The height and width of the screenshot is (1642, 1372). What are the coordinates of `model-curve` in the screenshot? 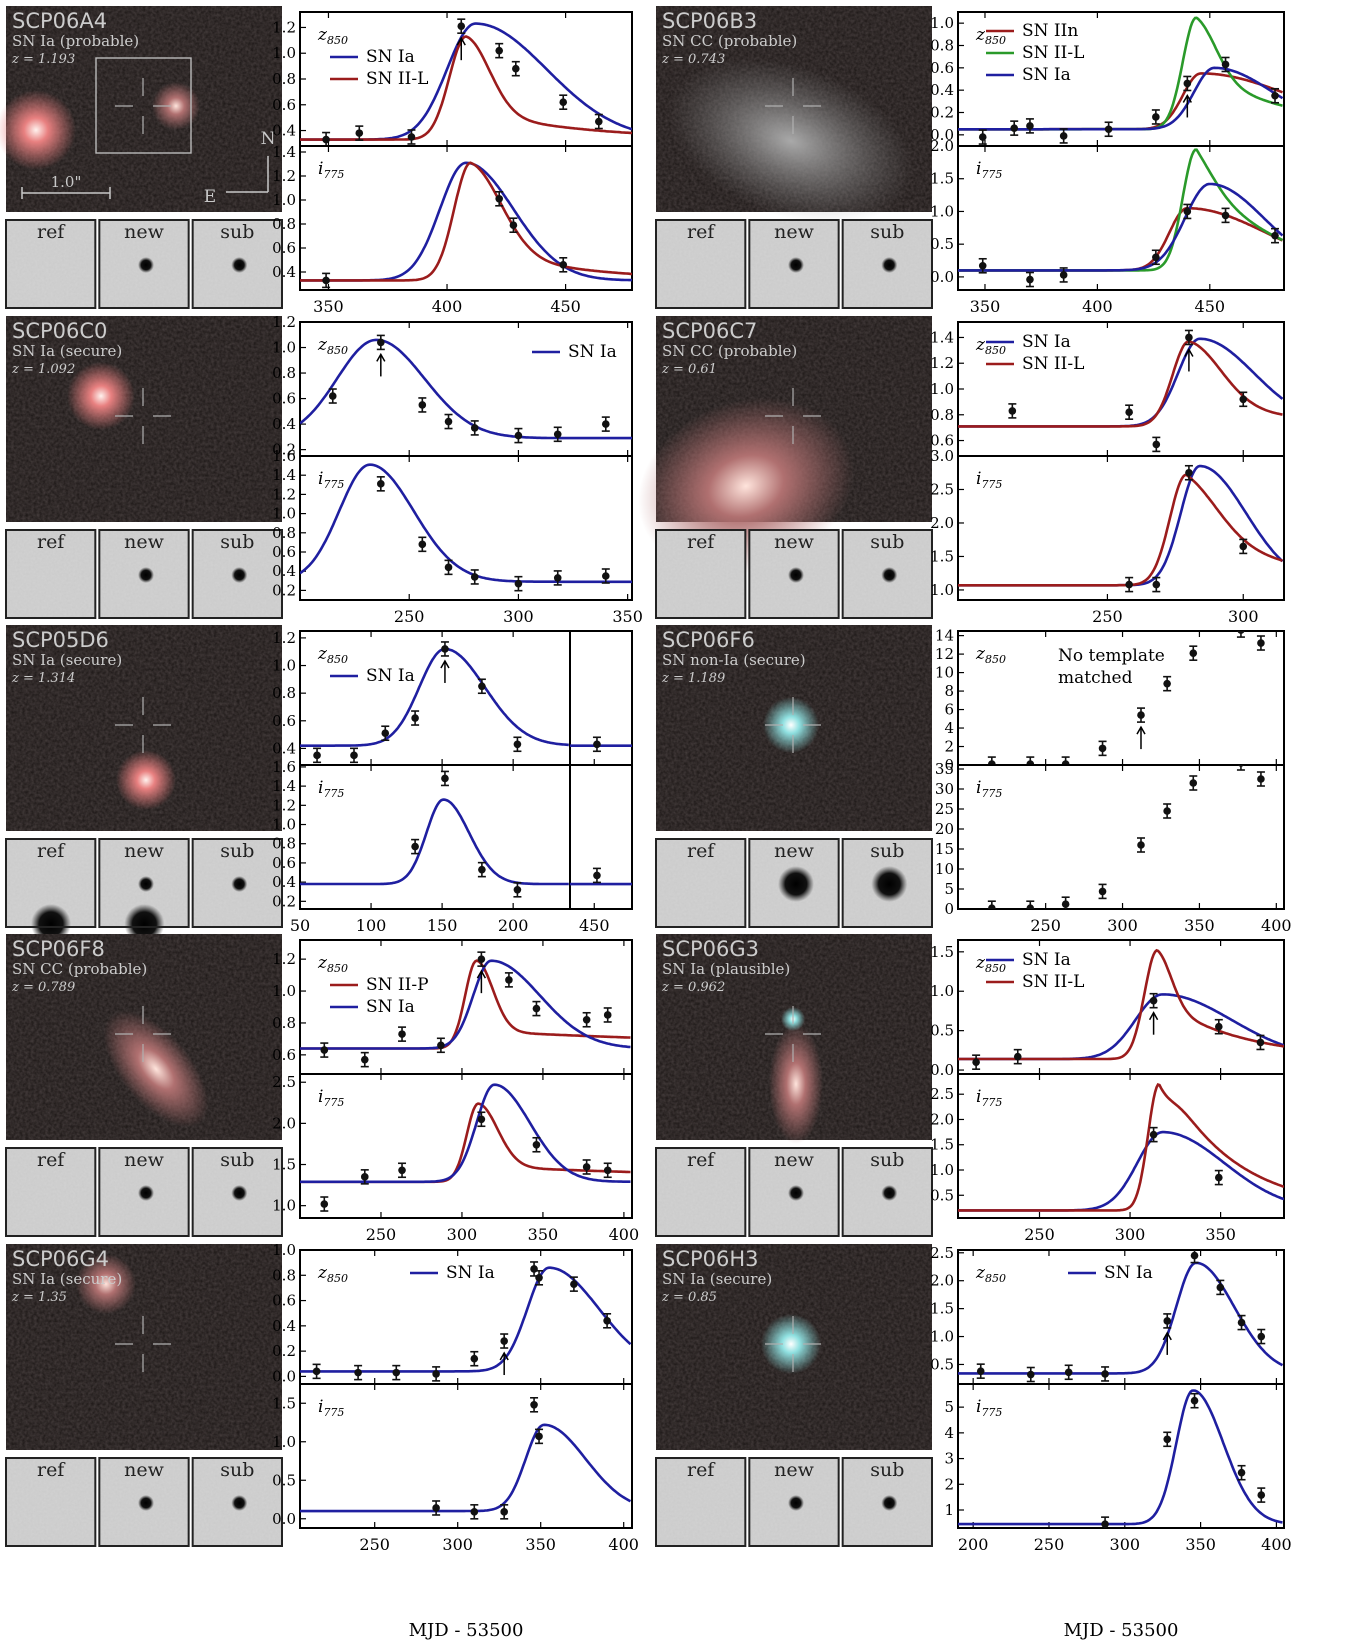 It's located at (466, 389).